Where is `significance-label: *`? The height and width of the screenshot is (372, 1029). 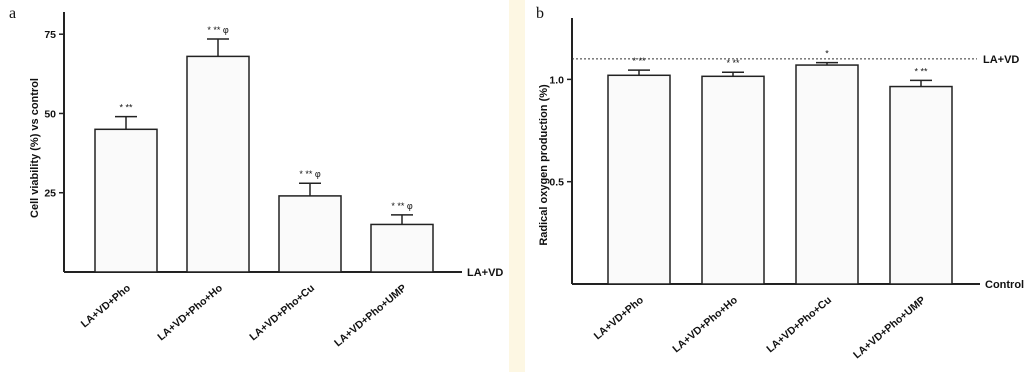 significance-label: * is located at coordinates (827, 54).